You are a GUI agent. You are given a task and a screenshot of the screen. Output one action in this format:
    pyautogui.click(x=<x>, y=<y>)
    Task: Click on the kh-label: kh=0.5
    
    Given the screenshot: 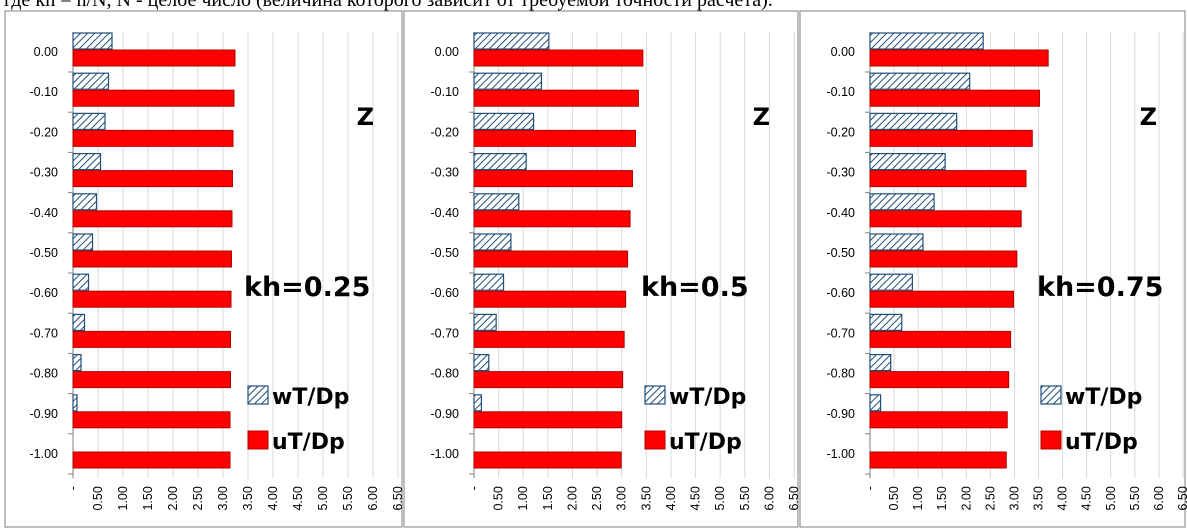 What is the action you would take?
    pyautogui.click(x=695, y=287)
    